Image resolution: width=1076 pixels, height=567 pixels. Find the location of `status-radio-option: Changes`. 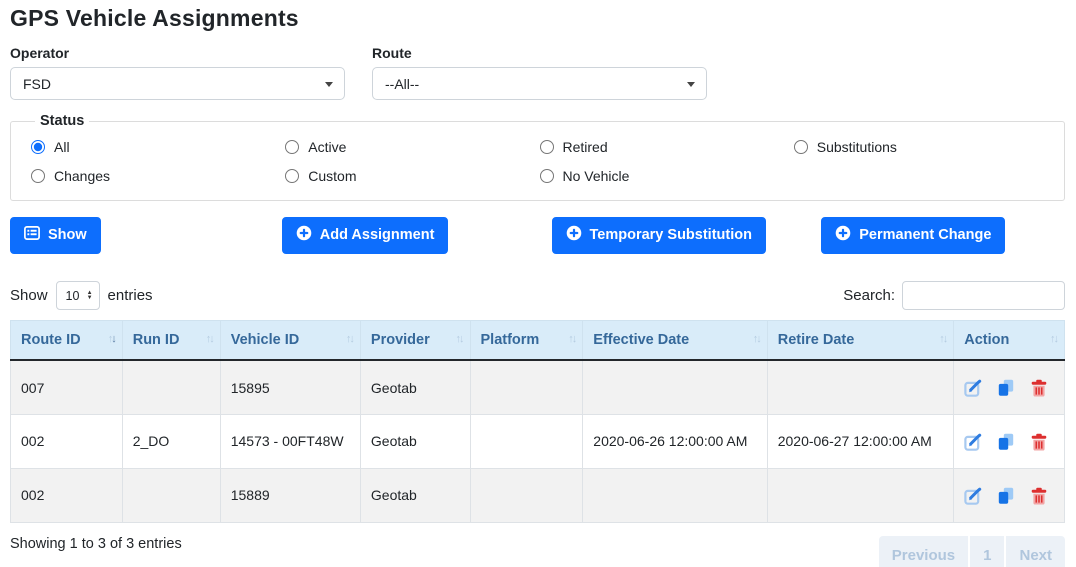

status-radio-option: Changes is located at coordinates (156, 176).